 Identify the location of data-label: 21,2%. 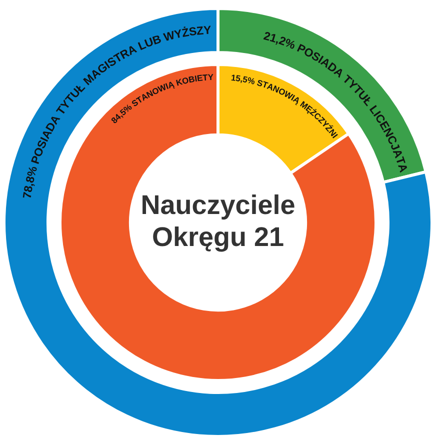
(279, 41).